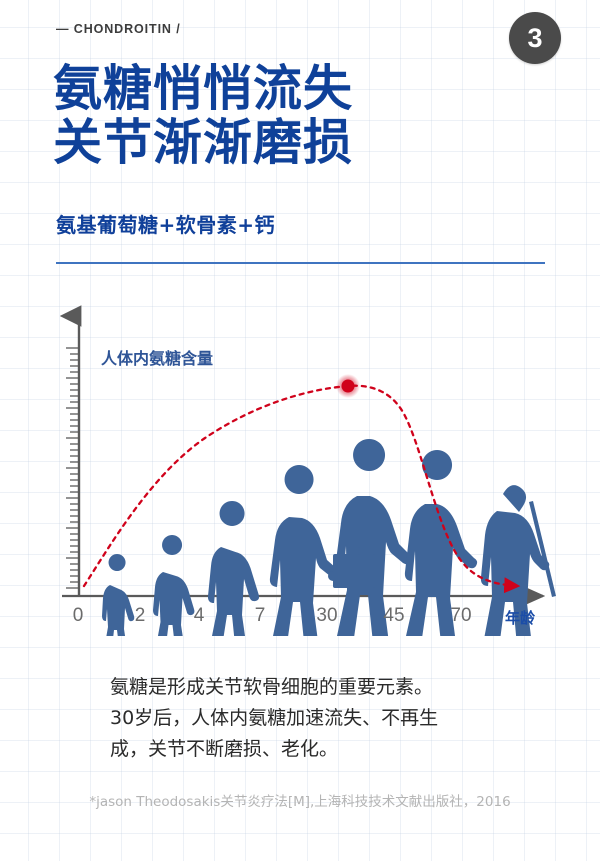  I want to click on x-axis-legend: 年龄, so click(520, 618).